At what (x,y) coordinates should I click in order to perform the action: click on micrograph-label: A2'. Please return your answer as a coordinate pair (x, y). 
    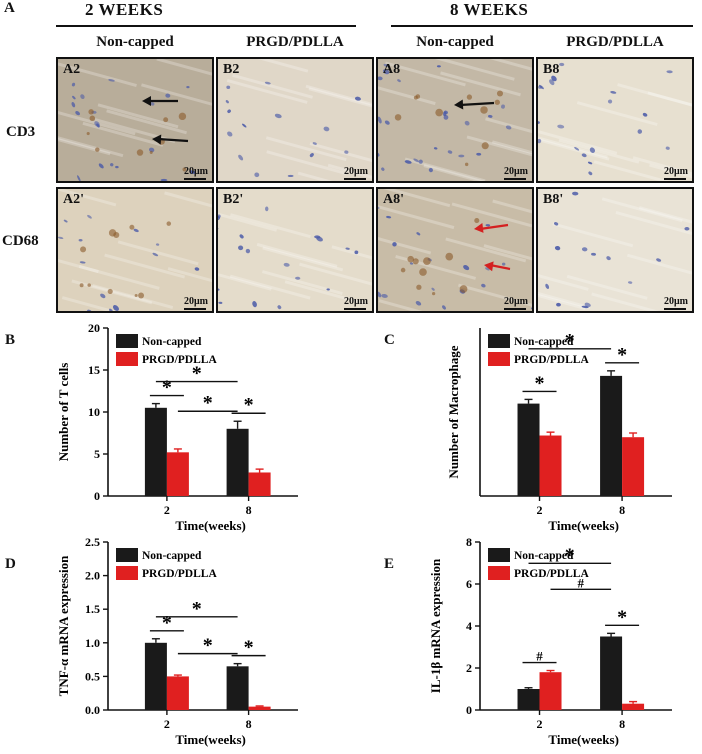
    Looking at the image, I should click on (73, 199).